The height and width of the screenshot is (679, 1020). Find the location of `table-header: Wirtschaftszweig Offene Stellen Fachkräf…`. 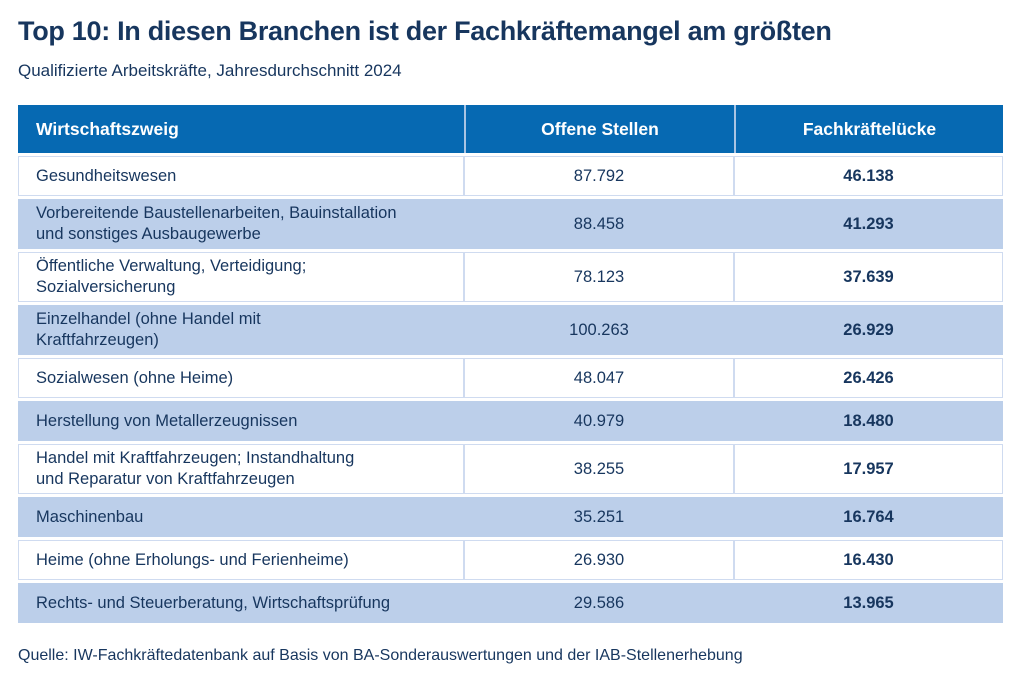

table-header: Wirtschaftszweig Offene Stellen Fachkräf… is located at coordinates (510, 129).